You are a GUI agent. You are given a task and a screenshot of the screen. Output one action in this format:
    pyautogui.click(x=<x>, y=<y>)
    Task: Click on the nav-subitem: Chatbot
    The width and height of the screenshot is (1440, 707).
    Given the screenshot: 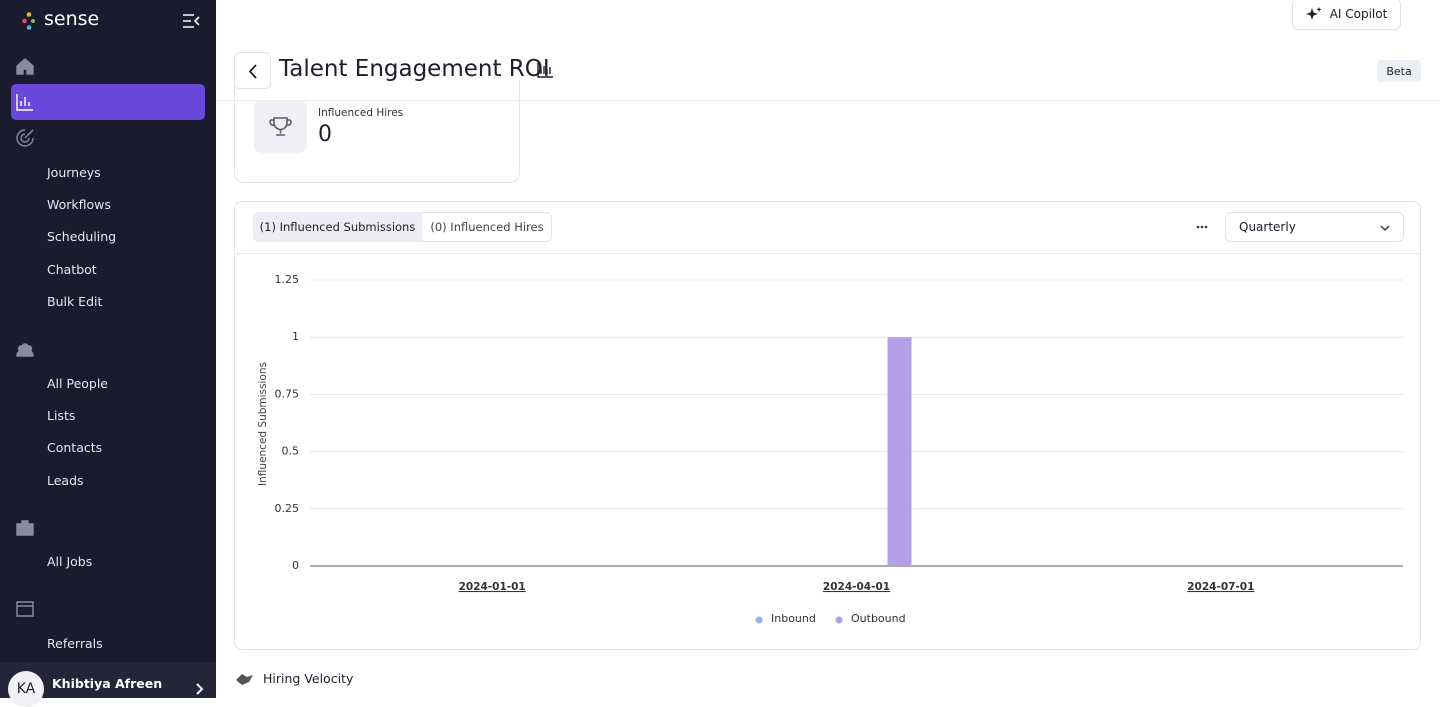 What is the action you would take?
    pyautogui.click(x=72, y=269)
    